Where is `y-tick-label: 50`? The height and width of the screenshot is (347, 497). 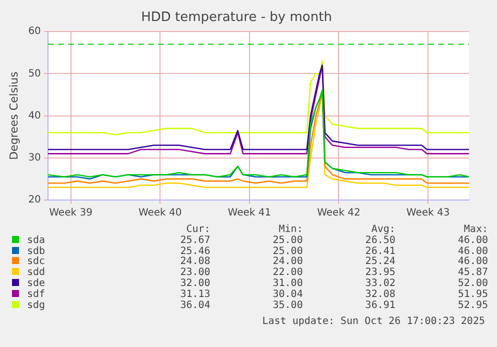
y-tick-label: 50 is located at coordinates (34, 74).